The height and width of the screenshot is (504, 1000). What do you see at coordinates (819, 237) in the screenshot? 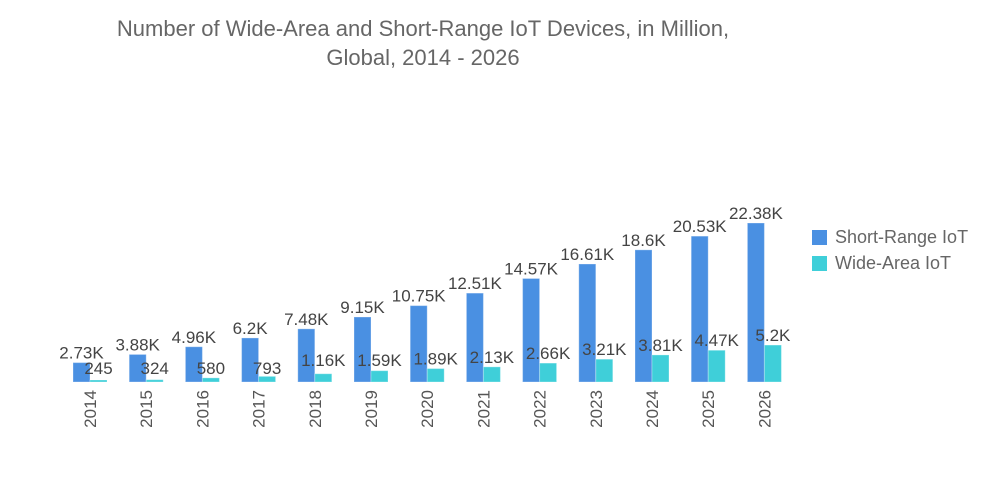
I see `legend-swatch-short-range` at bounding box center [819, 237].